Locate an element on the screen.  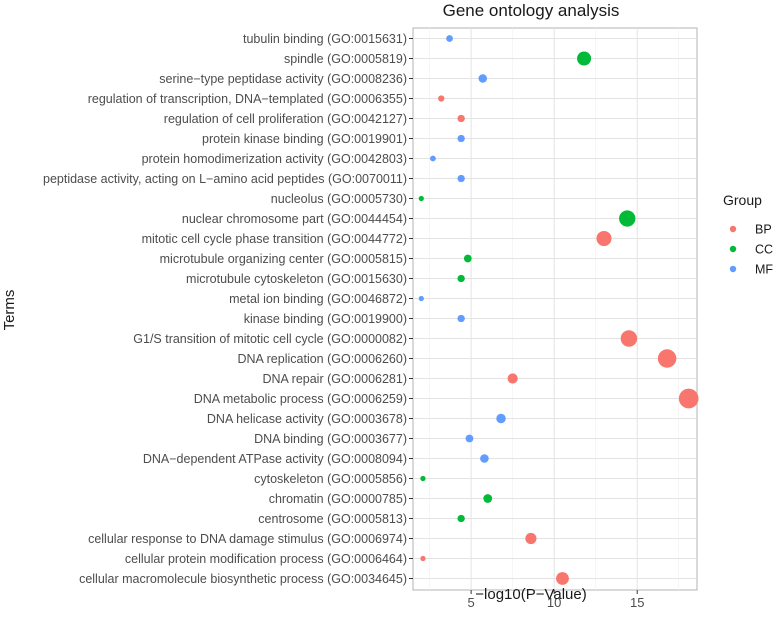
term-label-kinase-binding-go-0019900: kinase binding (GO:0019900) is located at coordinates (325, 319).